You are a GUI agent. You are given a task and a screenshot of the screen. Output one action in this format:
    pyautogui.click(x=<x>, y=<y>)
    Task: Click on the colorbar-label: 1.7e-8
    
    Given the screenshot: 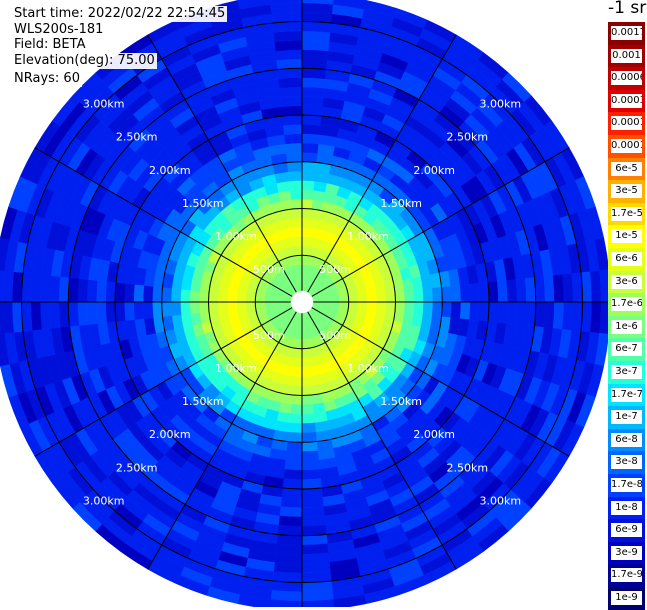 What is the action you would take?
    pyautogui.click(x=626, y=485)
    